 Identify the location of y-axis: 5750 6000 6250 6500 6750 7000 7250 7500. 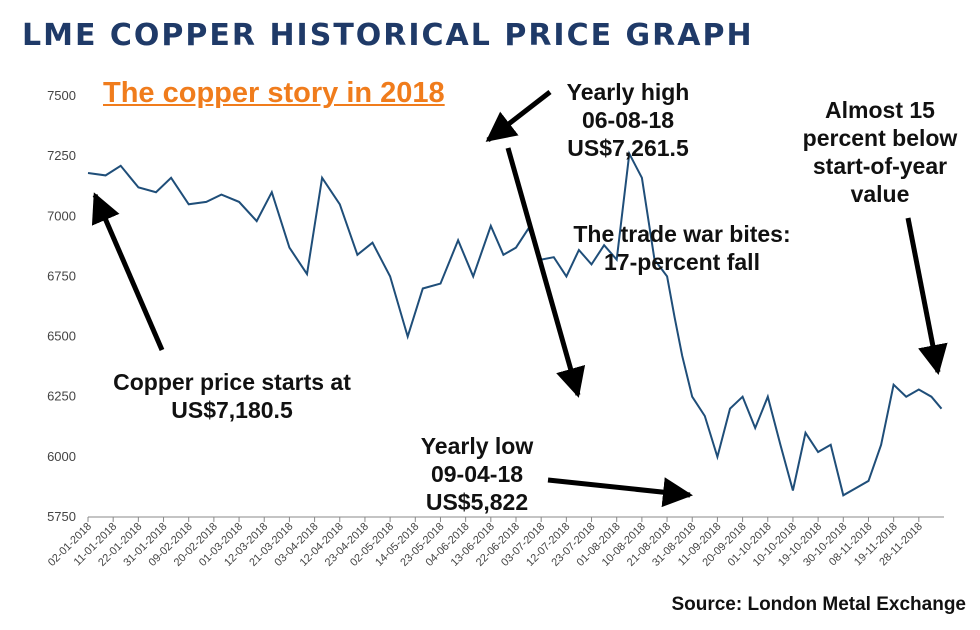
(61, 306).